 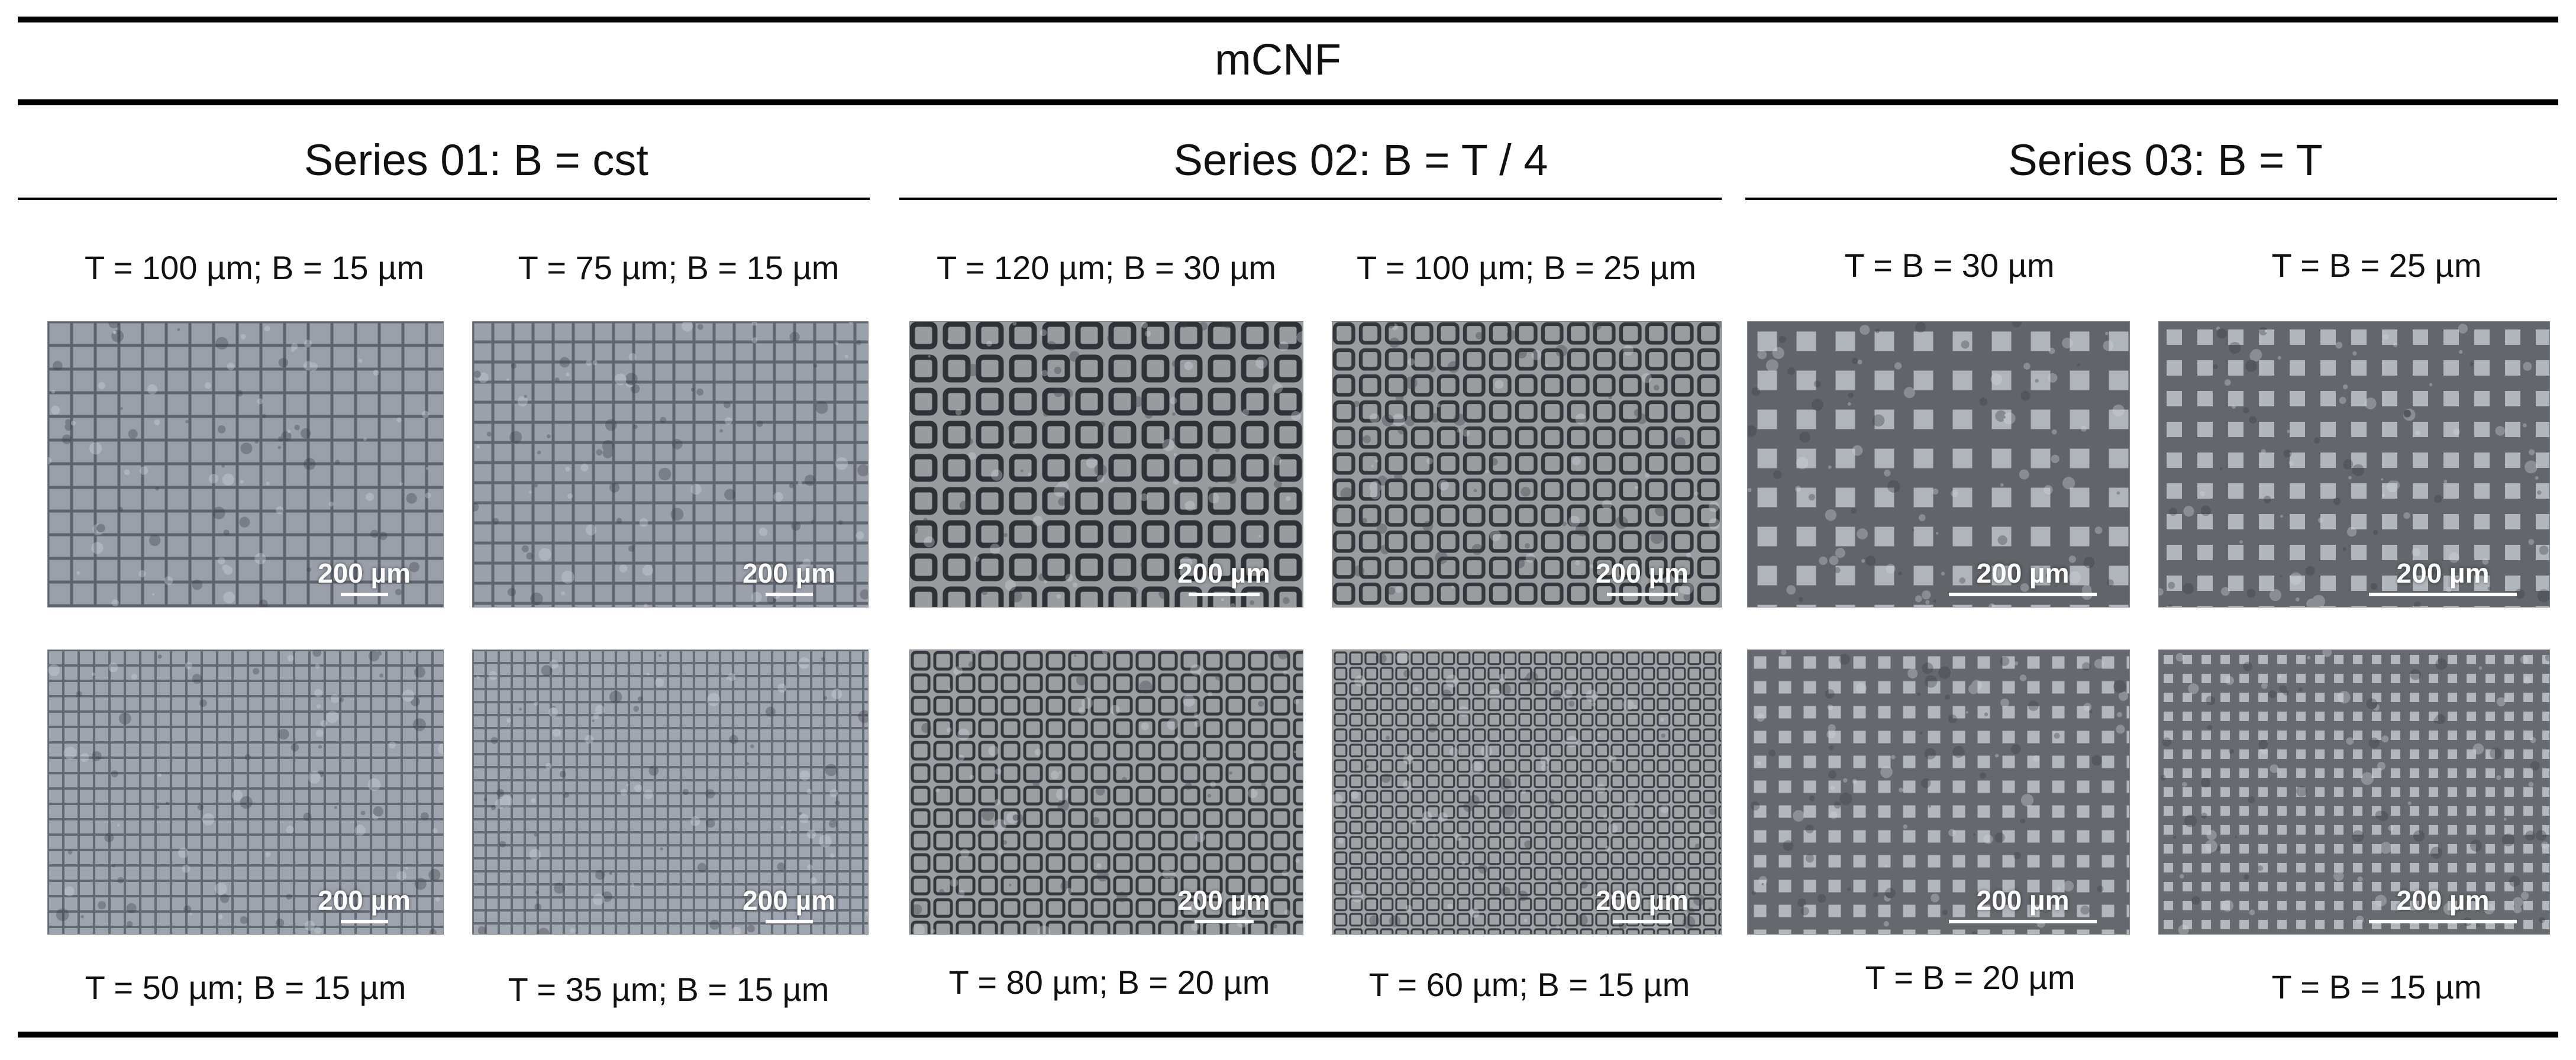 I want to click on series-03-title: Series 03: B = T, so click(x=2165, y=160).